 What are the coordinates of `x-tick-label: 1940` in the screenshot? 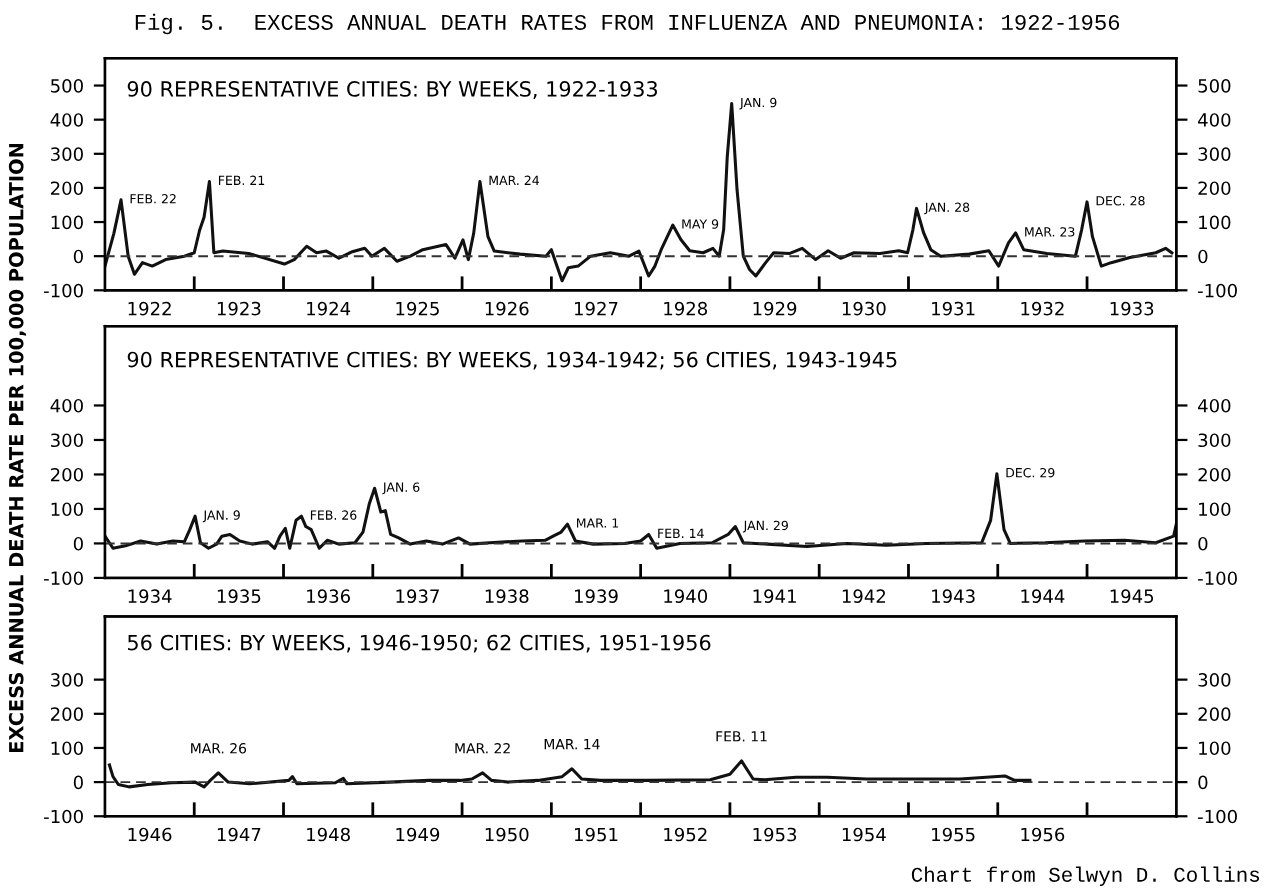 It's located at (686, 596).